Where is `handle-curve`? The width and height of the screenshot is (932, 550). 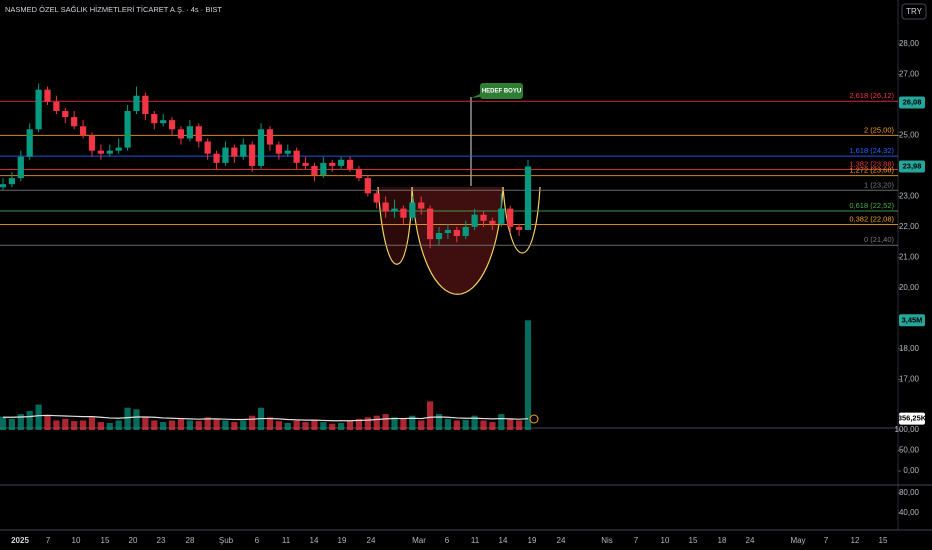 handle-curve is located at coordinates (395, 225).